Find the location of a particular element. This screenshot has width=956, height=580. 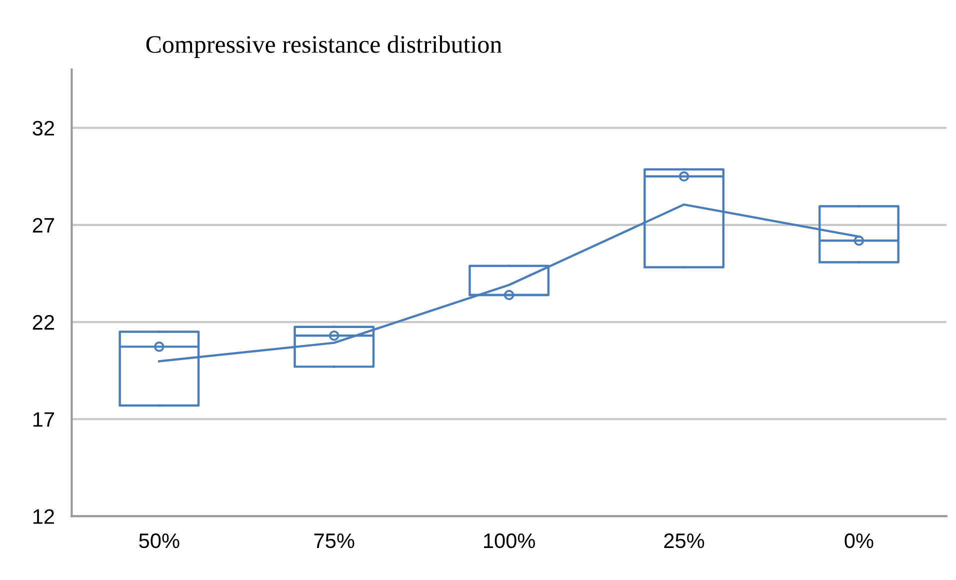

y-tick-label: 17 is located at coordinates (43, 419).